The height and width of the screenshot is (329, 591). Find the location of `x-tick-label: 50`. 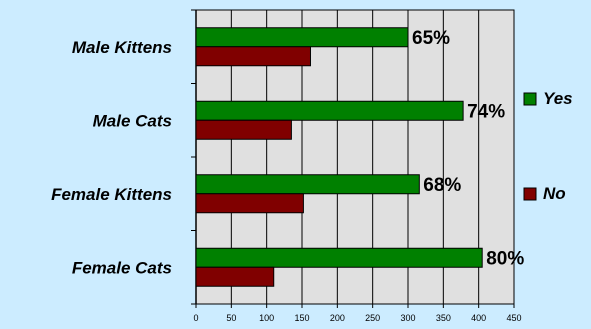

x-tick-label: 50 is located at coordinates (231, 318).